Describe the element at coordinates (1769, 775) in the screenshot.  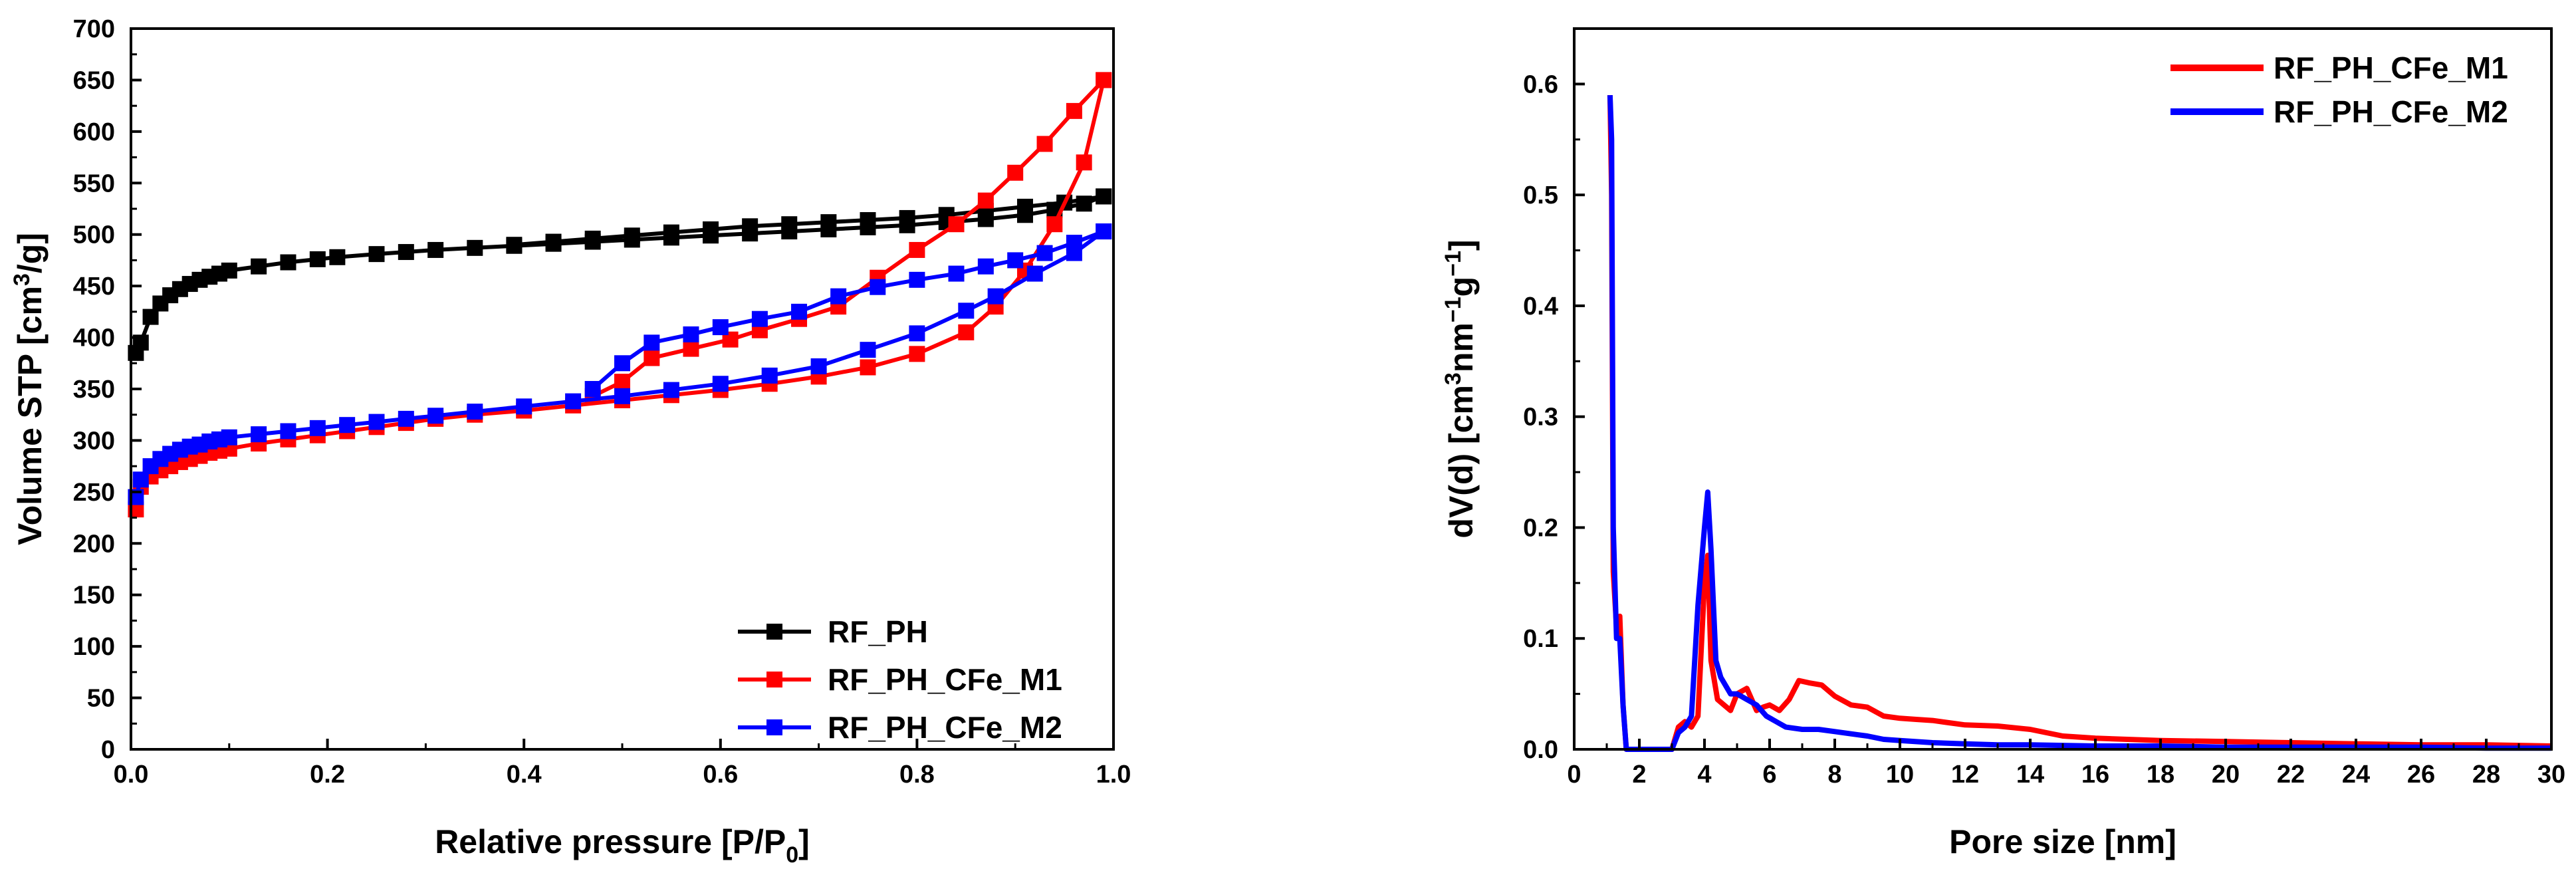
I see `psd-x-tick-label: 6` at that location.